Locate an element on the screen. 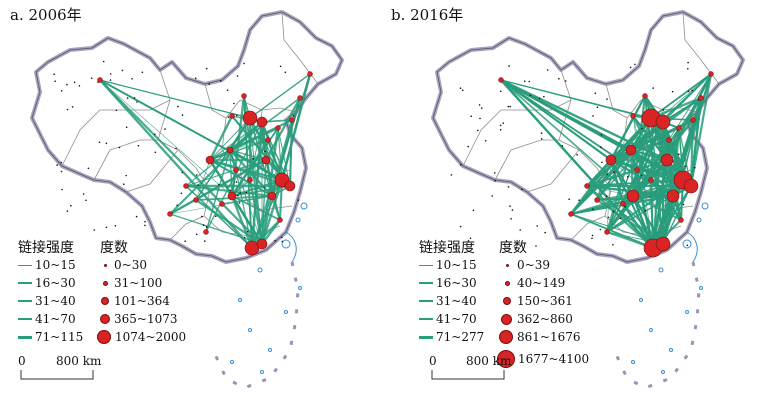 Image resolution: width=761 pixels, height=400 pixels. degree-legend-item: 101~364 is located at coordinates (135, 301).